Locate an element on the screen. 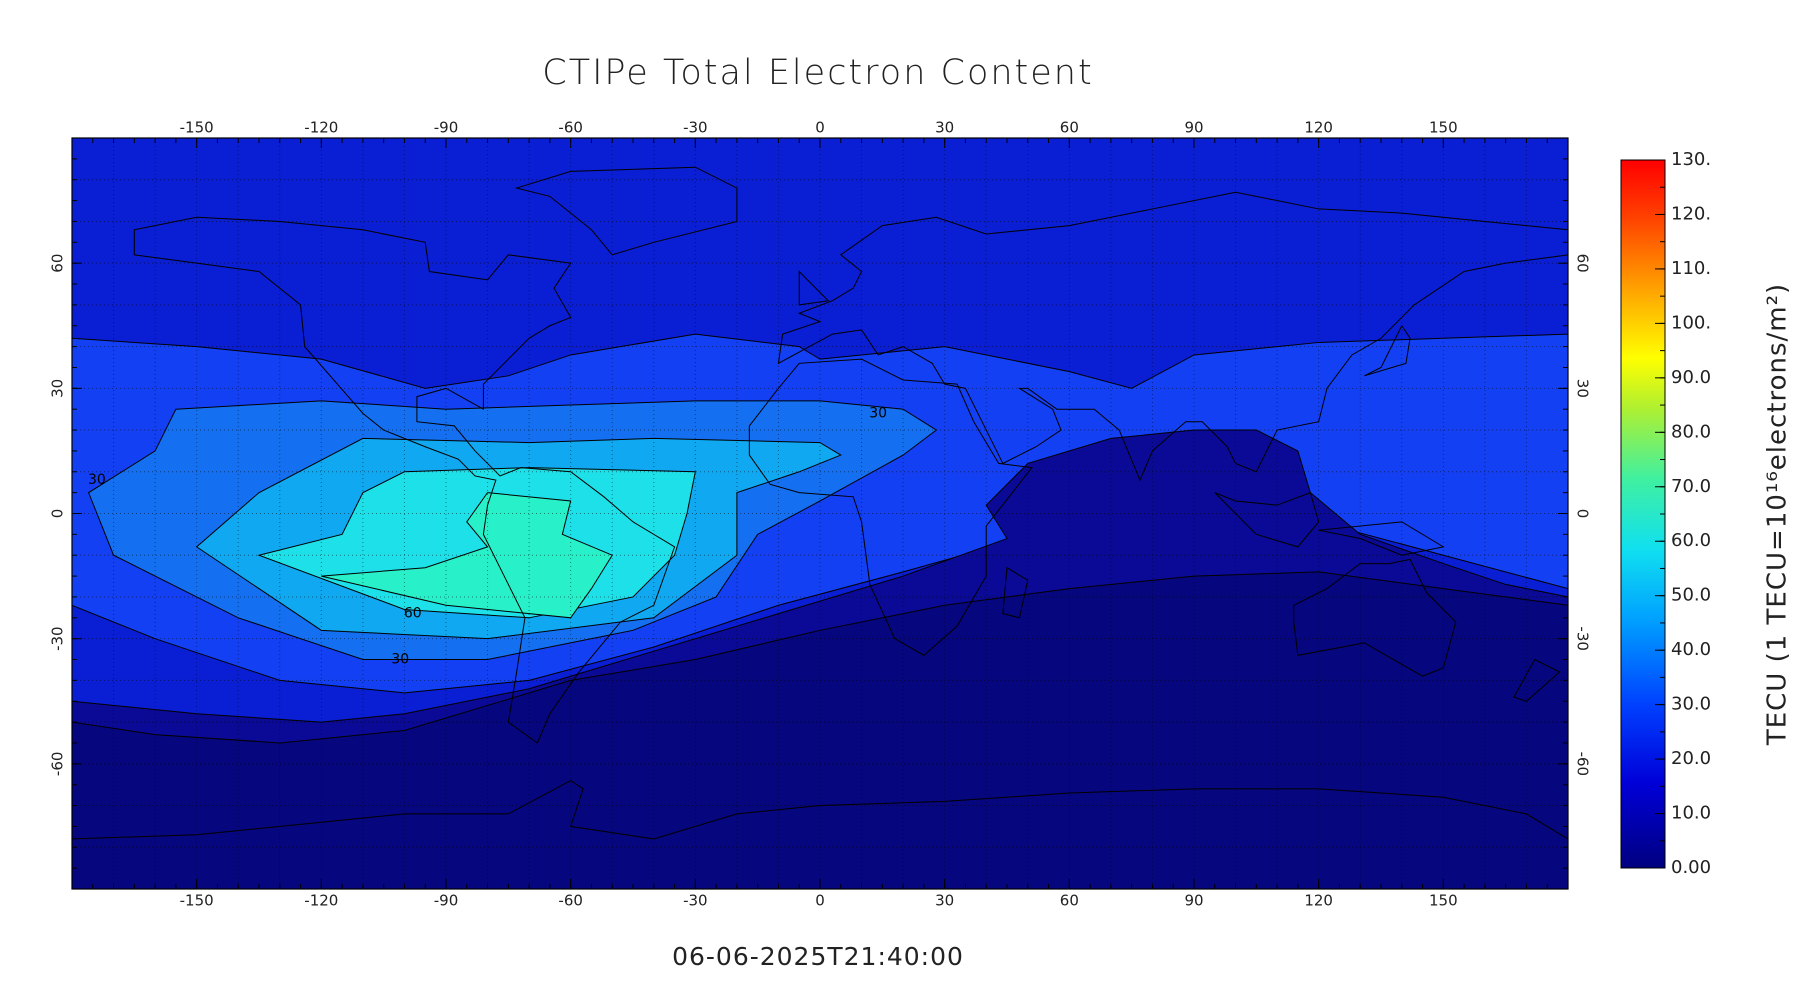  colorbar-tick-label: 0.00 is located at coordinates (1691, 867).